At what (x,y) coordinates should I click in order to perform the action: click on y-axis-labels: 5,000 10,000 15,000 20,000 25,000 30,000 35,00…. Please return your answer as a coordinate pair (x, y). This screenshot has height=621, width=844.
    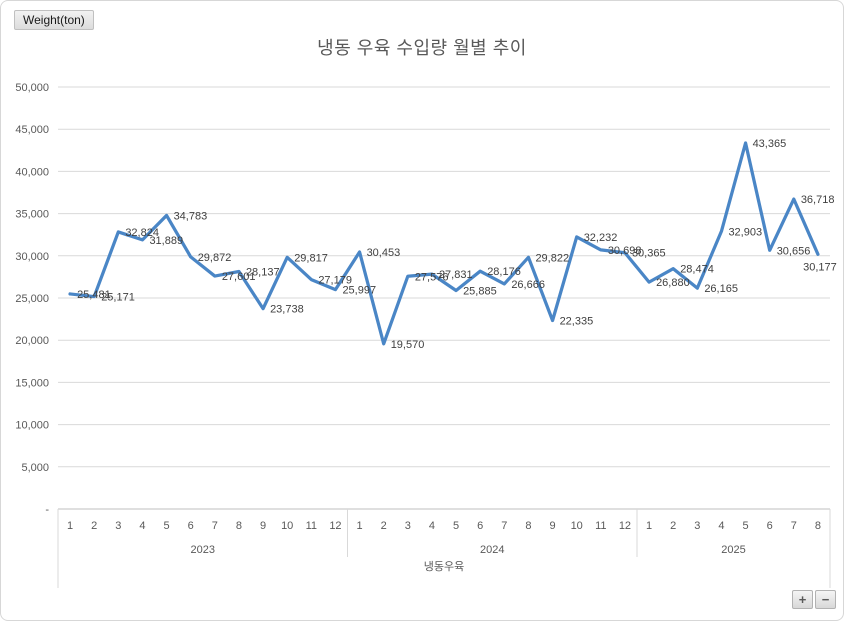
    Looking at the image, I should click on (32, 299).